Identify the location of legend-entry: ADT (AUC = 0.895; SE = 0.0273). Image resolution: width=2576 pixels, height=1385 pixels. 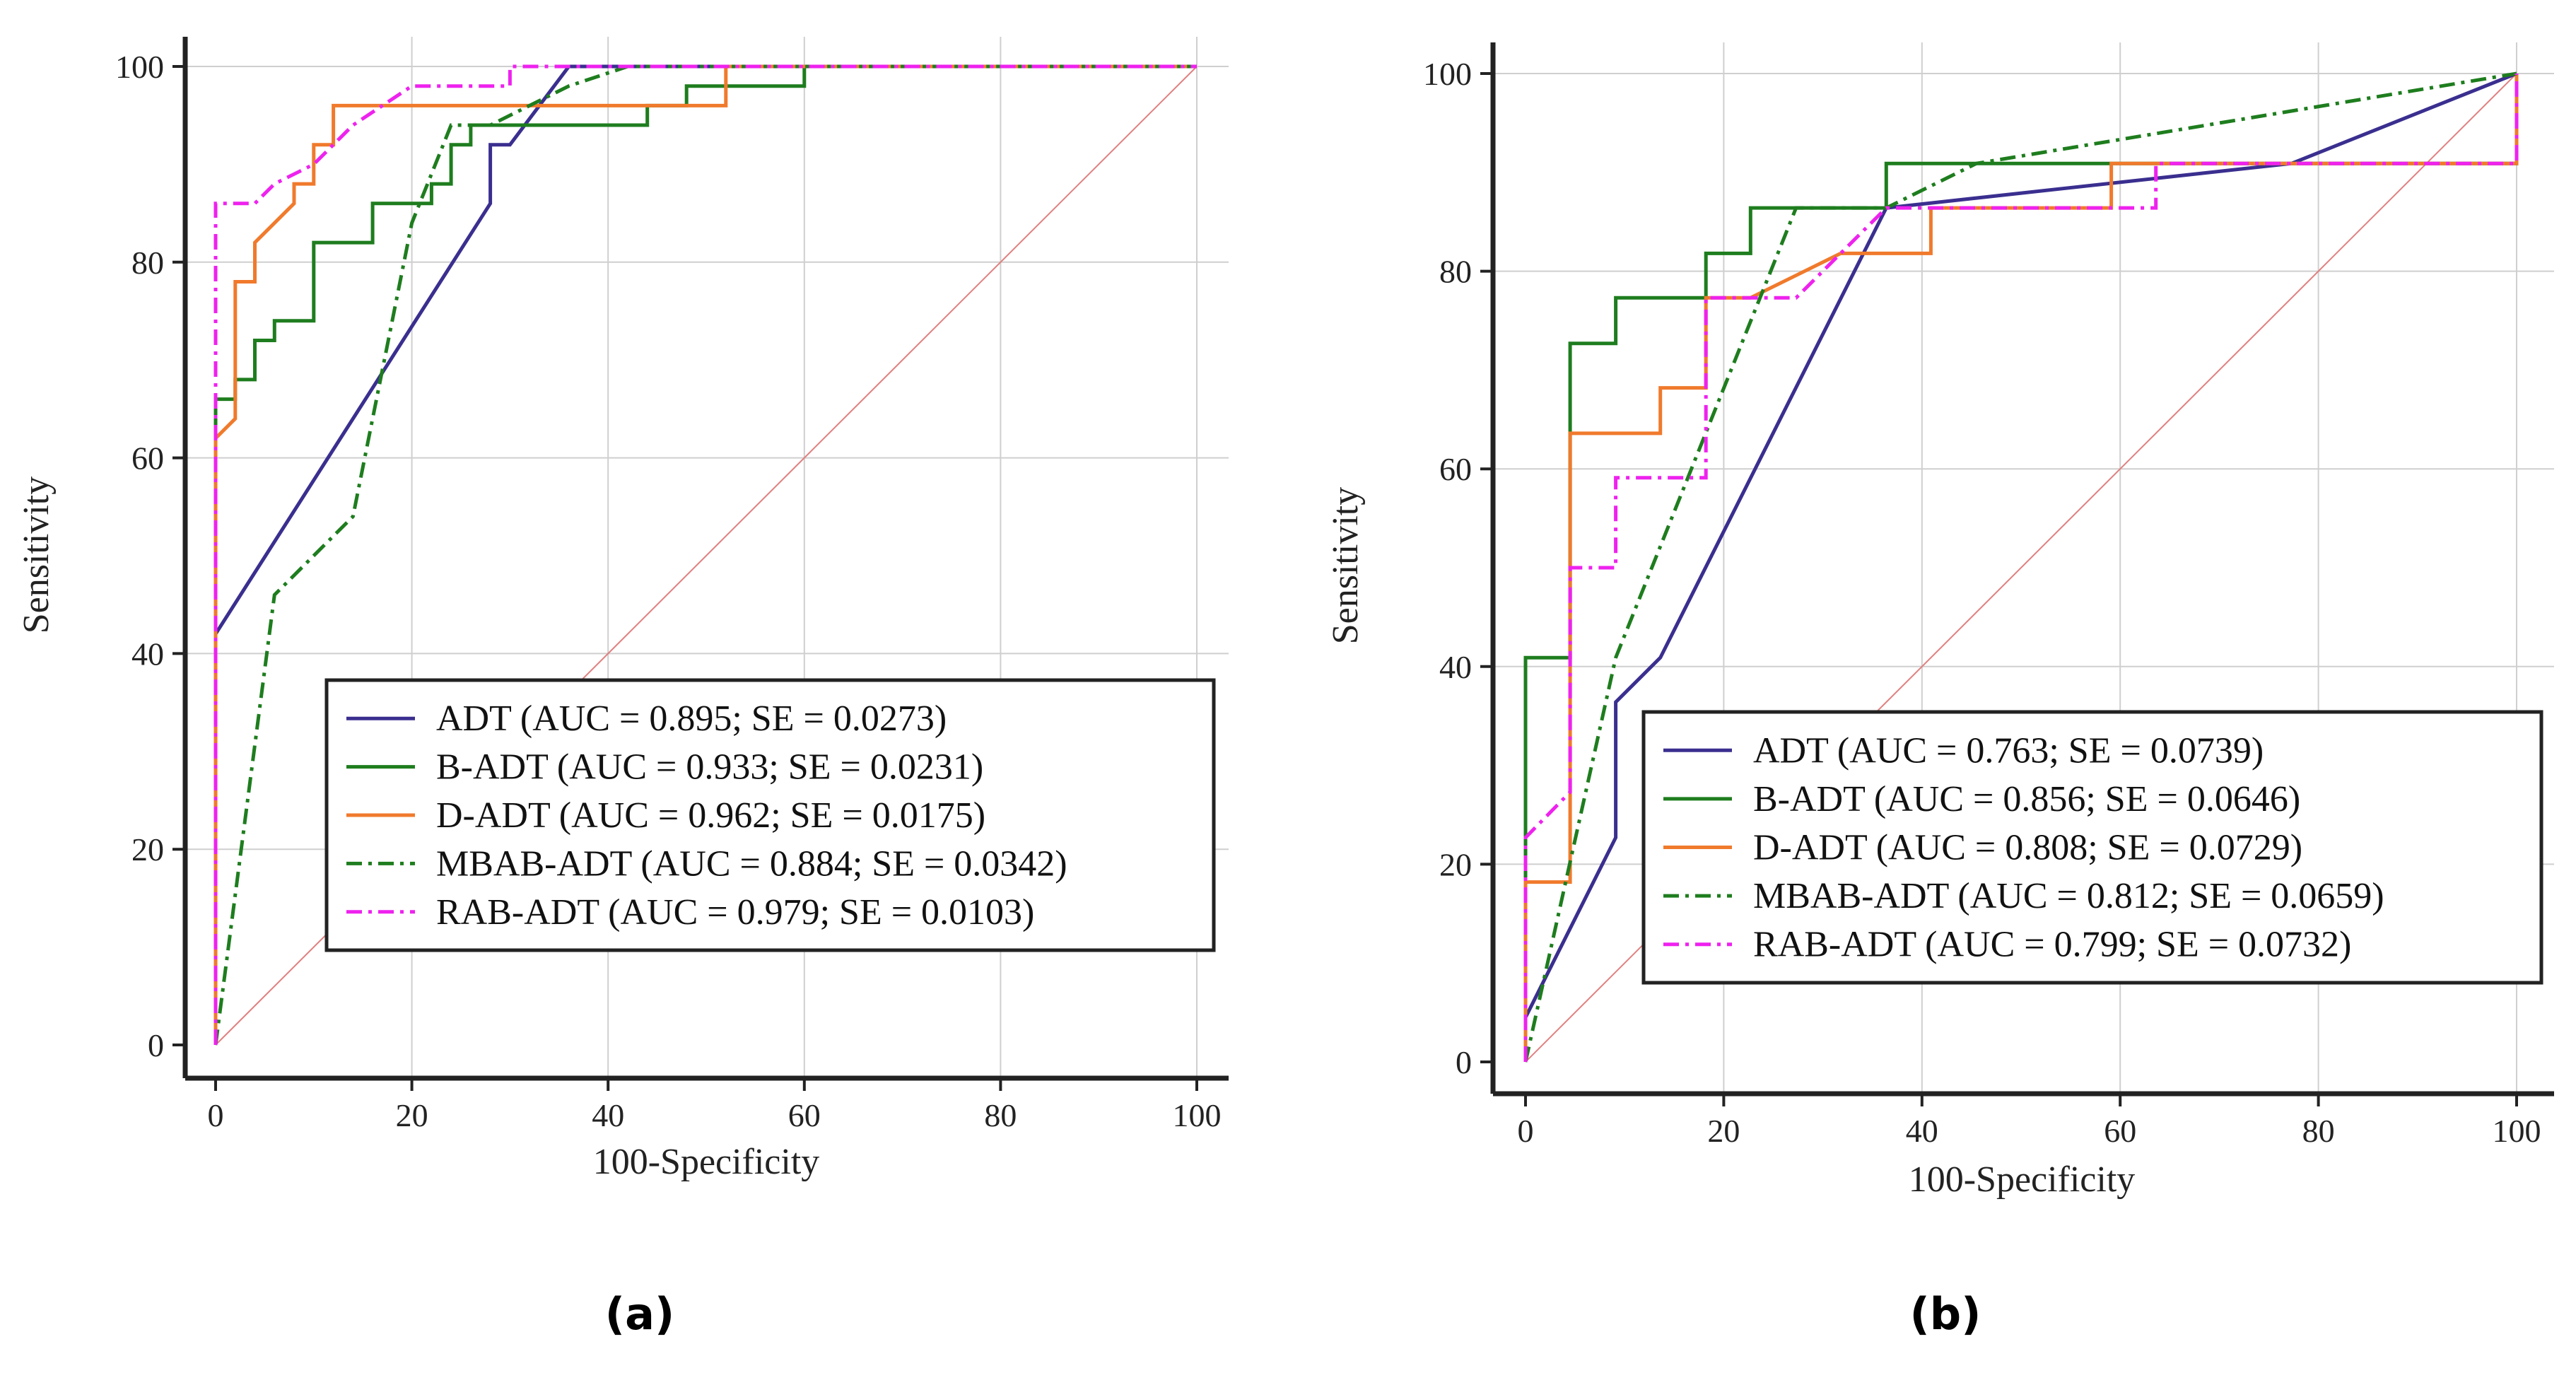
(691, 719).